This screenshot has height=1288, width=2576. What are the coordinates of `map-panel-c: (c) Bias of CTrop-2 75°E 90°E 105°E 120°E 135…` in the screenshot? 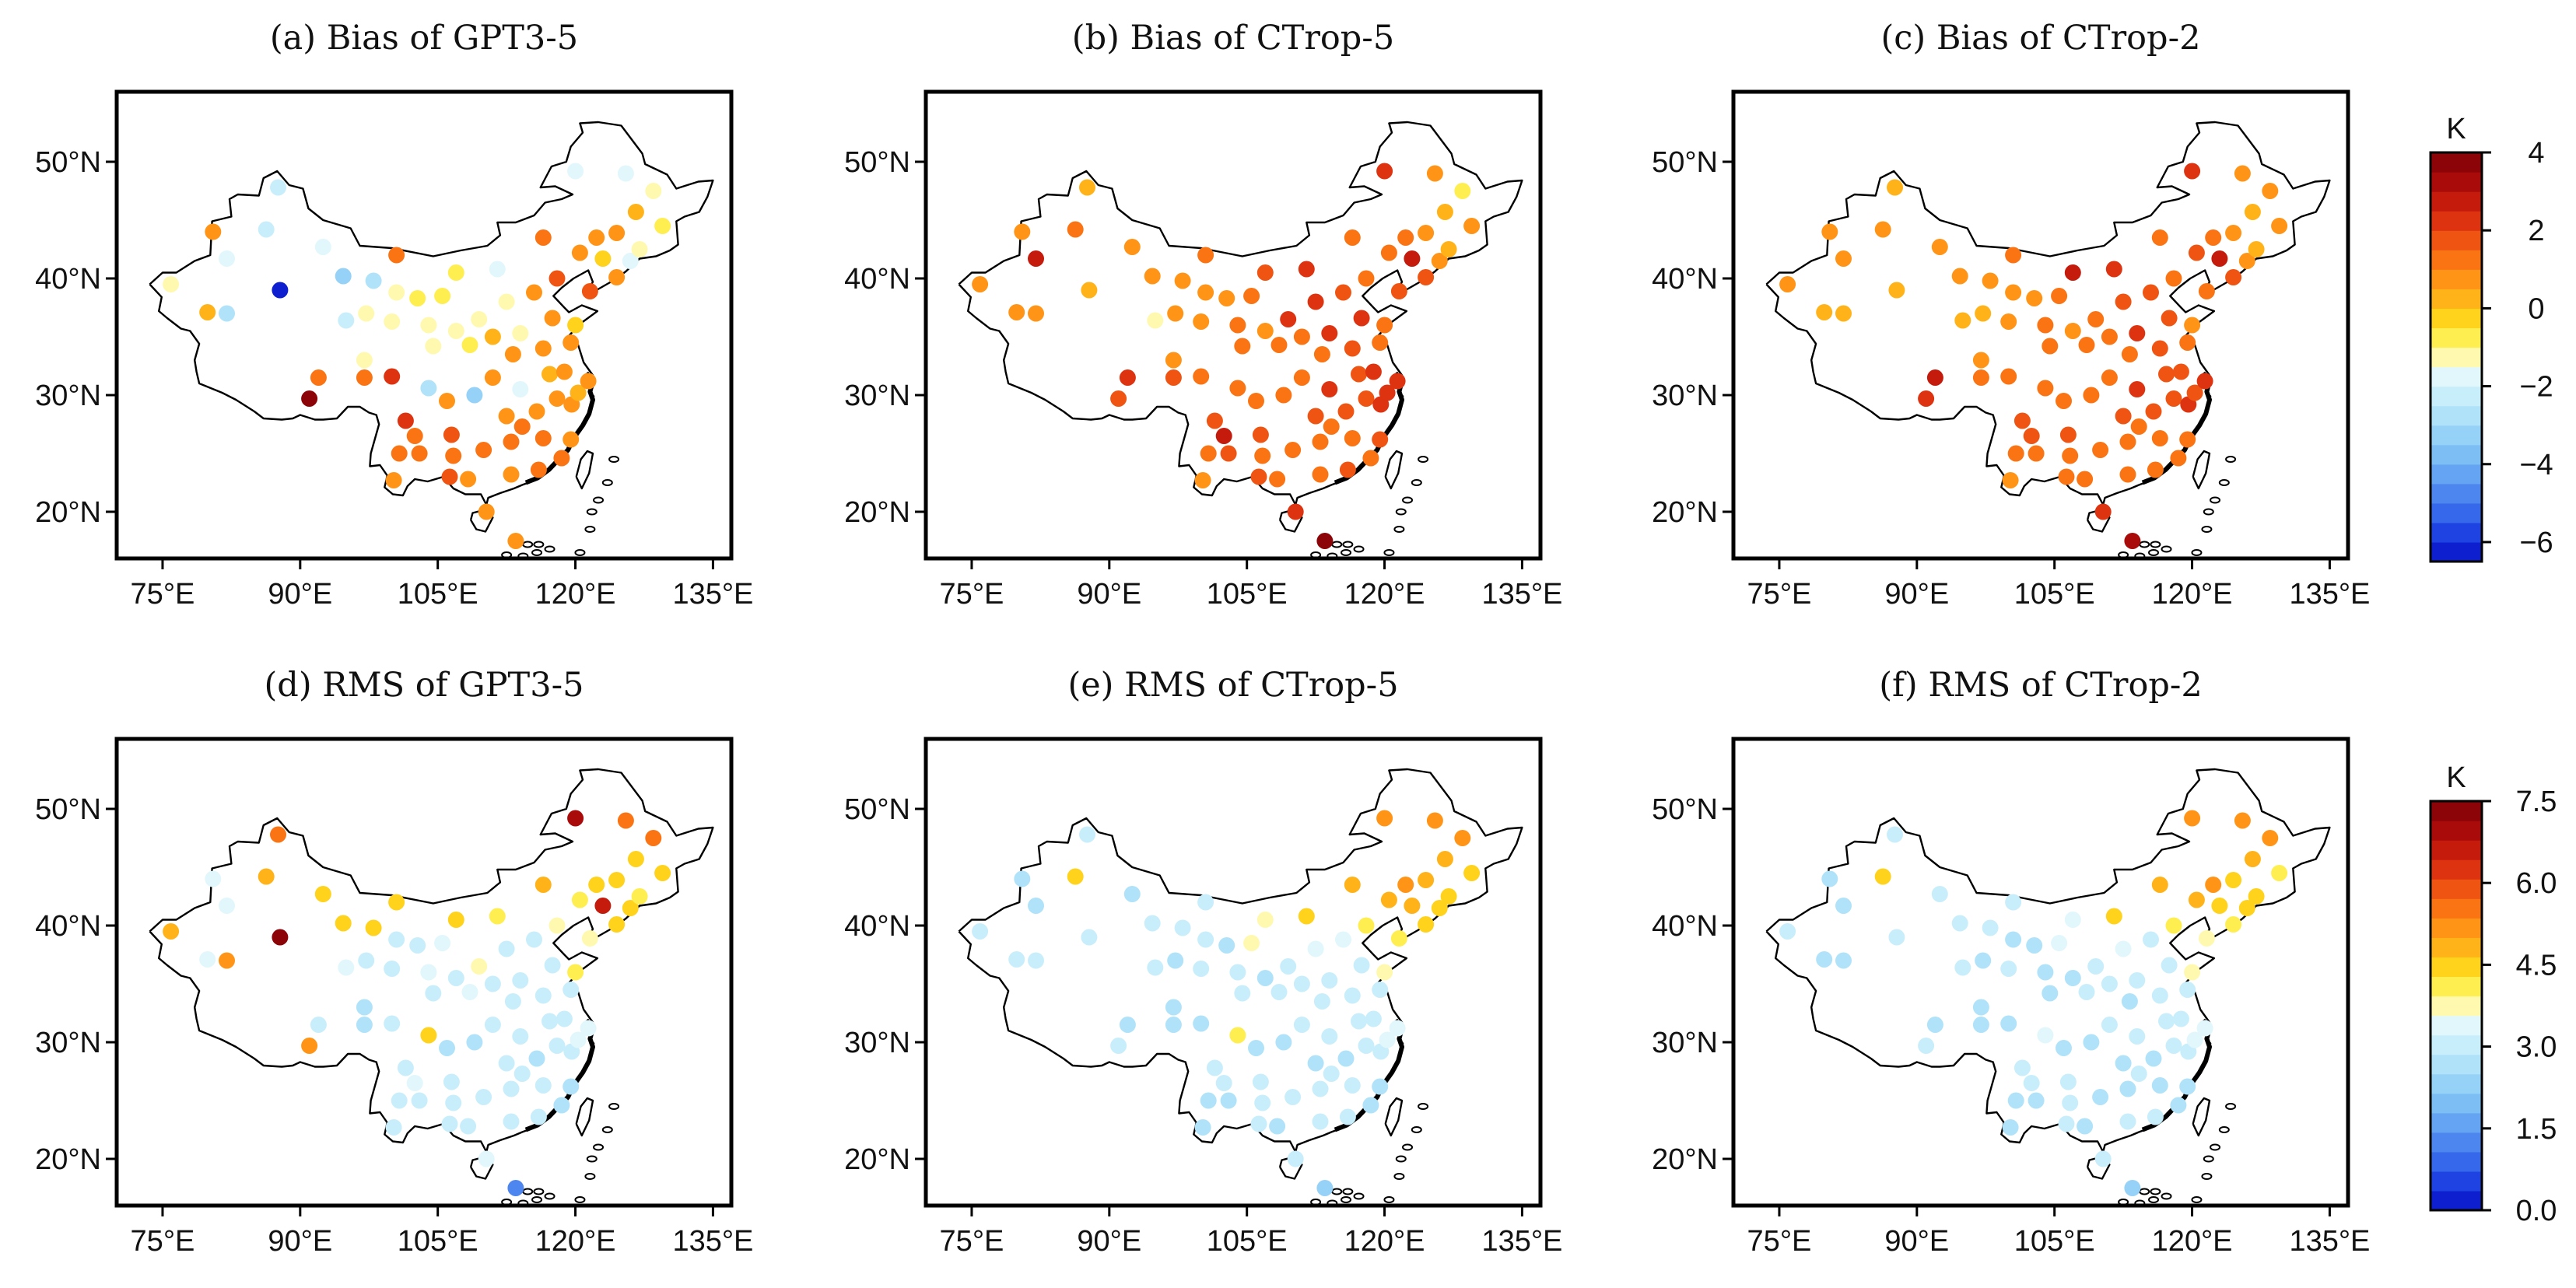 It's located at (2011, 315).